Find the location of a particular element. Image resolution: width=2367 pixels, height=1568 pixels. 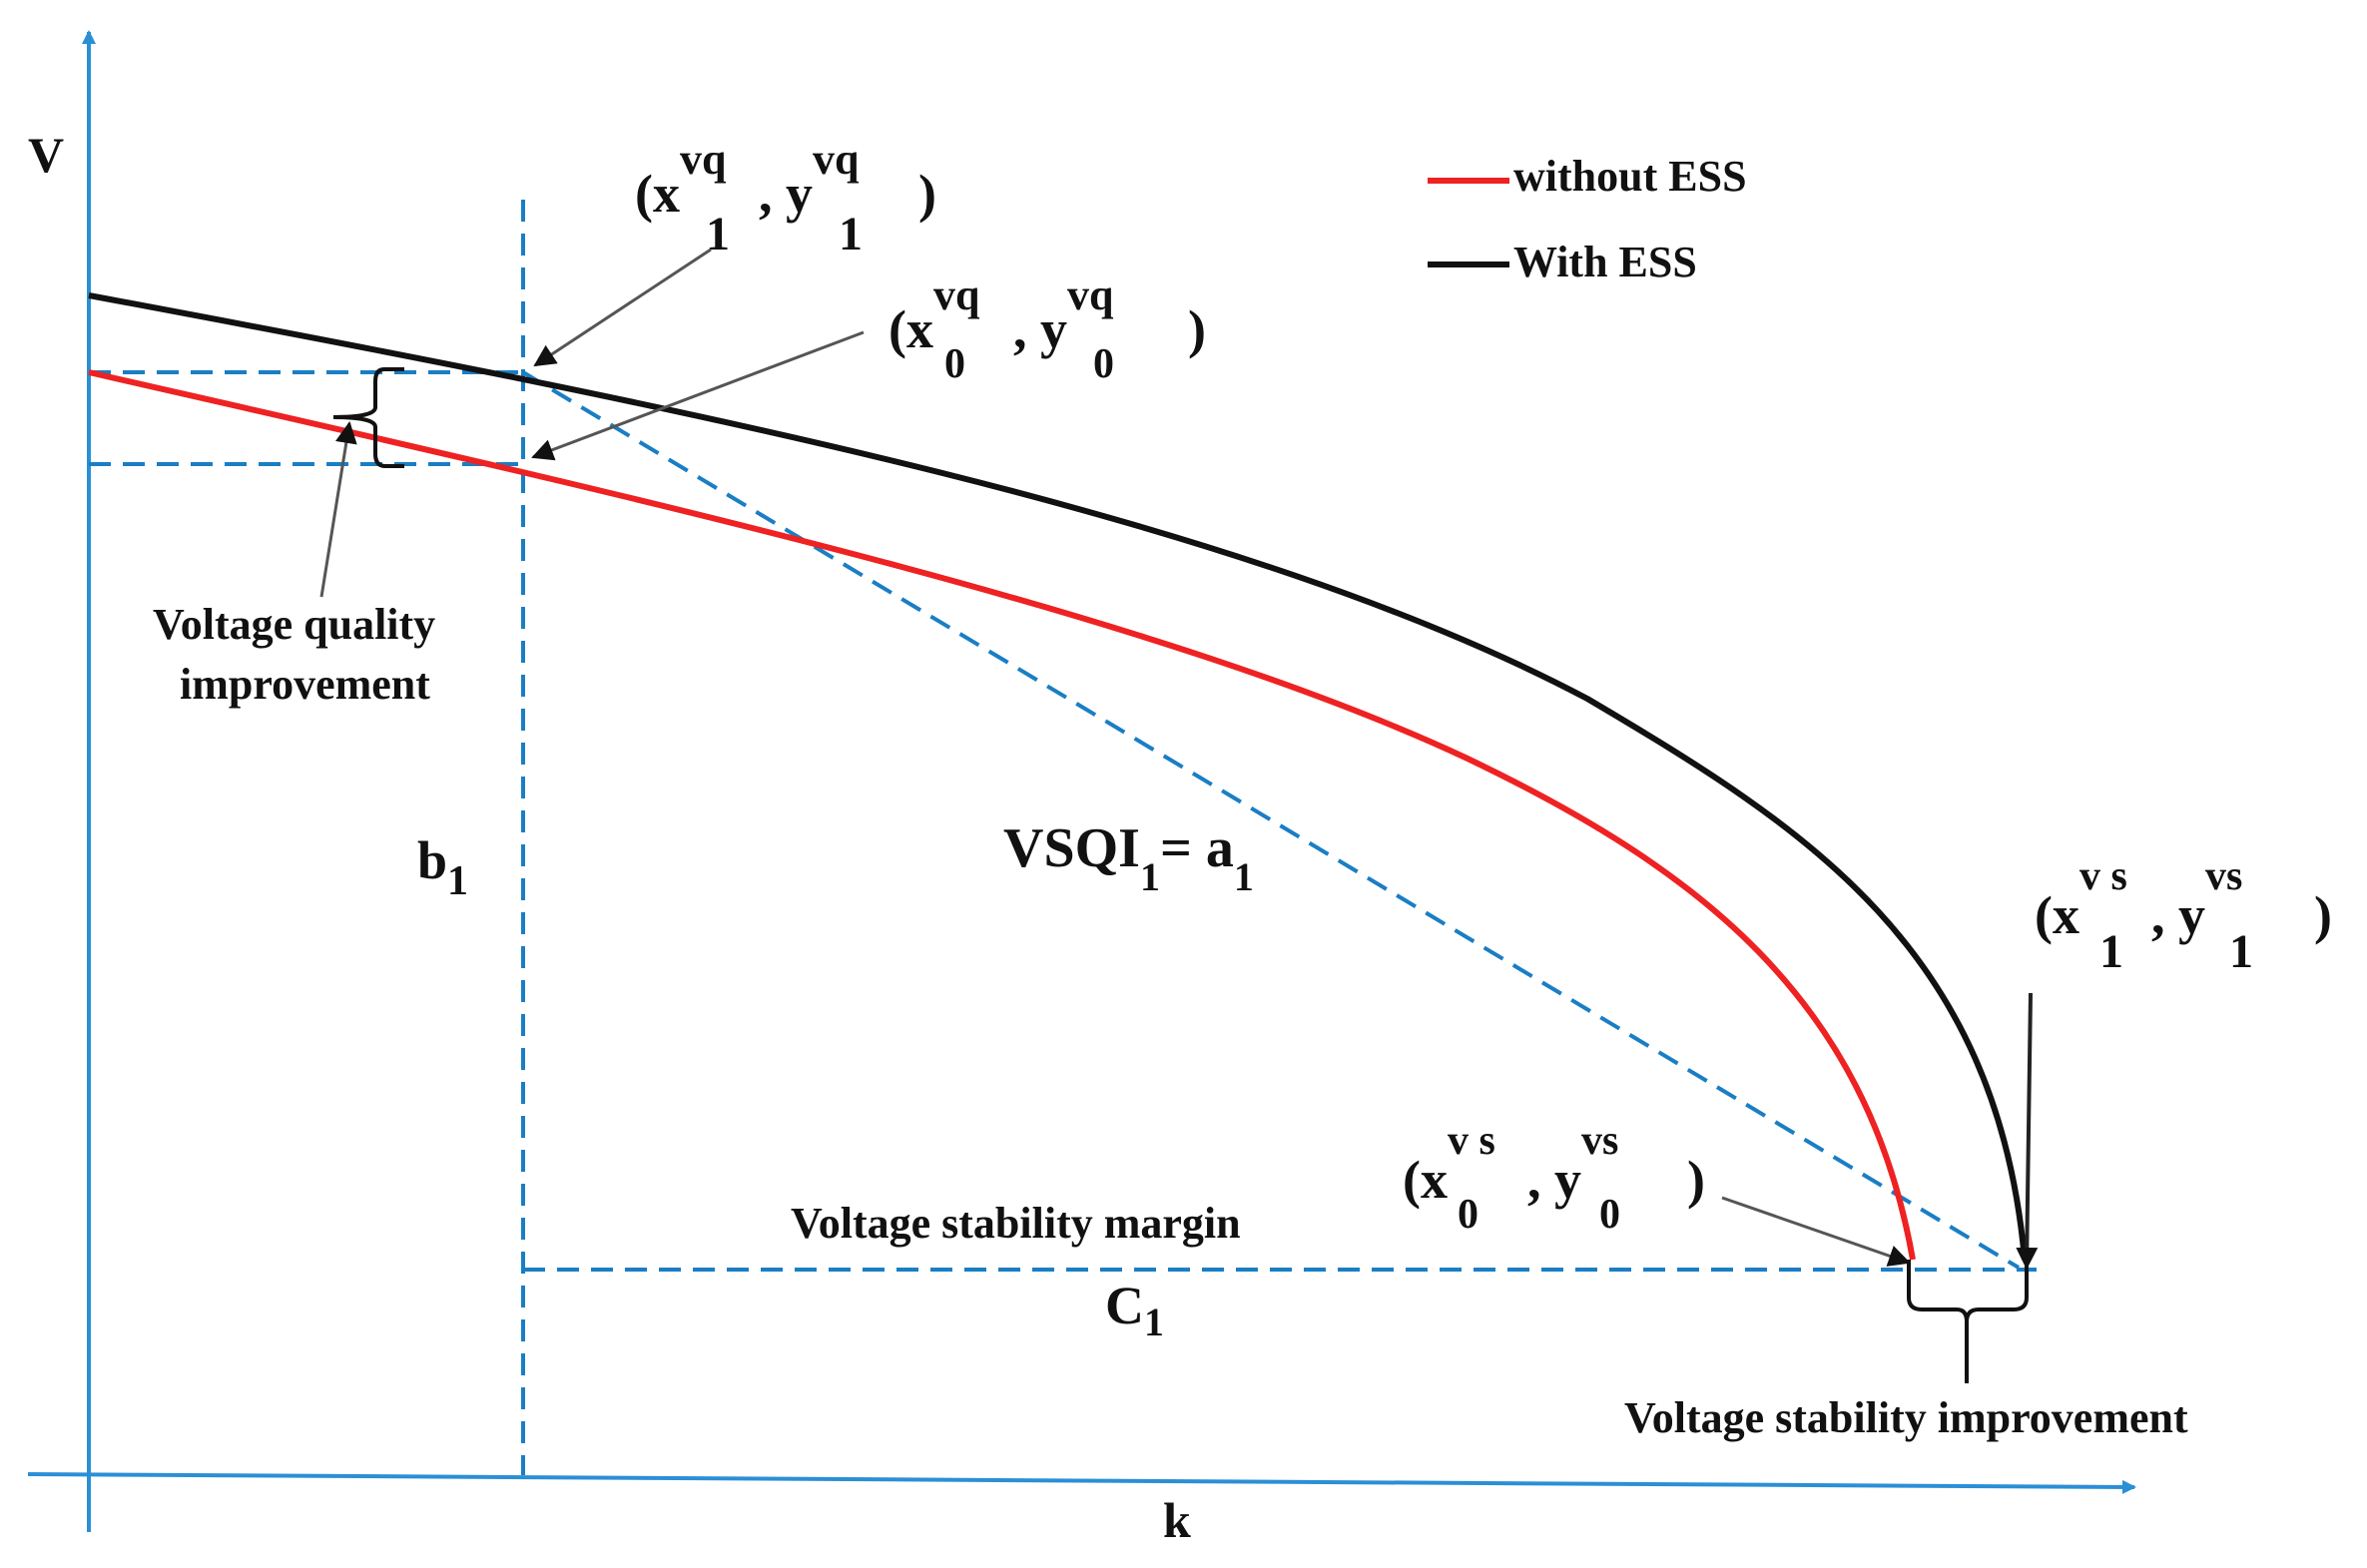

point-label-x0-vs: (xv s 0, yvs 0) is located at coordinates (1554, 1178).